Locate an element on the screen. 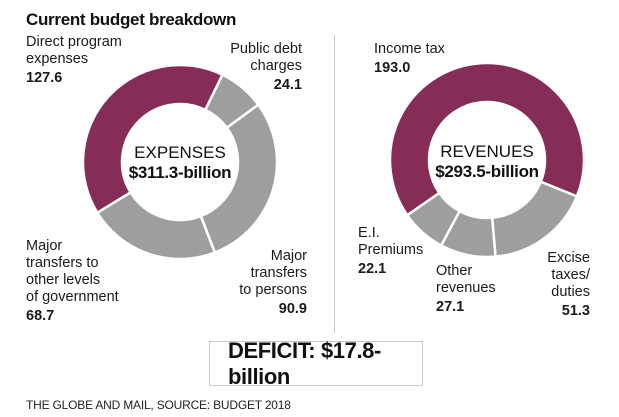 Image resolution: width=619 pixels, height=417 pixels. slice-label: E.I. is located at coordinates (369, 233).